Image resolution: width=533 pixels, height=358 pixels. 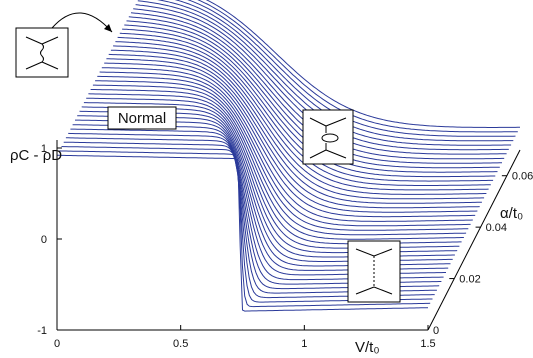 What do you see at coordinates (374, 271) in the screenshot?
I see `diagram-inset-ladder` at bounding box center [374, 271].